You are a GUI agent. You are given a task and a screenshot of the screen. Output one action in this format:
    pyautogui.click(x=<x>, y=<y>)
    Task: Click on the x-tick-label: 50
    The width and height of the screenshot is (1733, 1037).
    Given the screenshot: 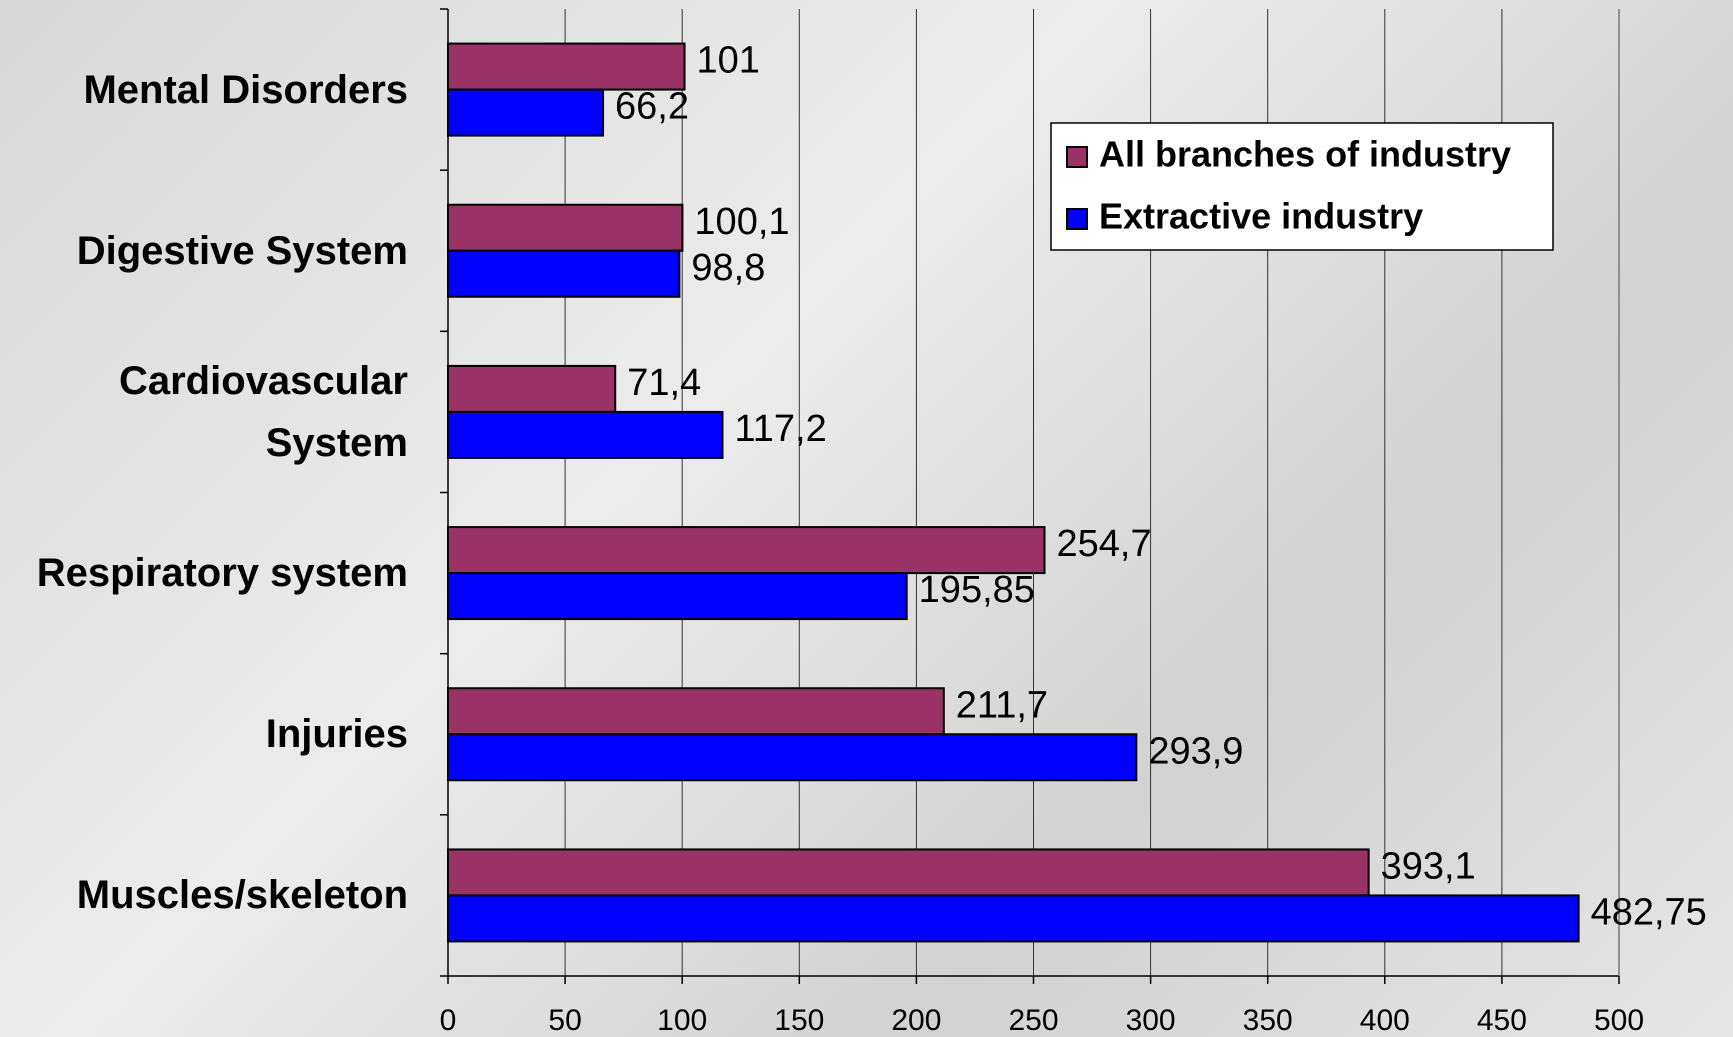 What is the action you would take?
    pyautogui.click(x=564, y=1020)
    